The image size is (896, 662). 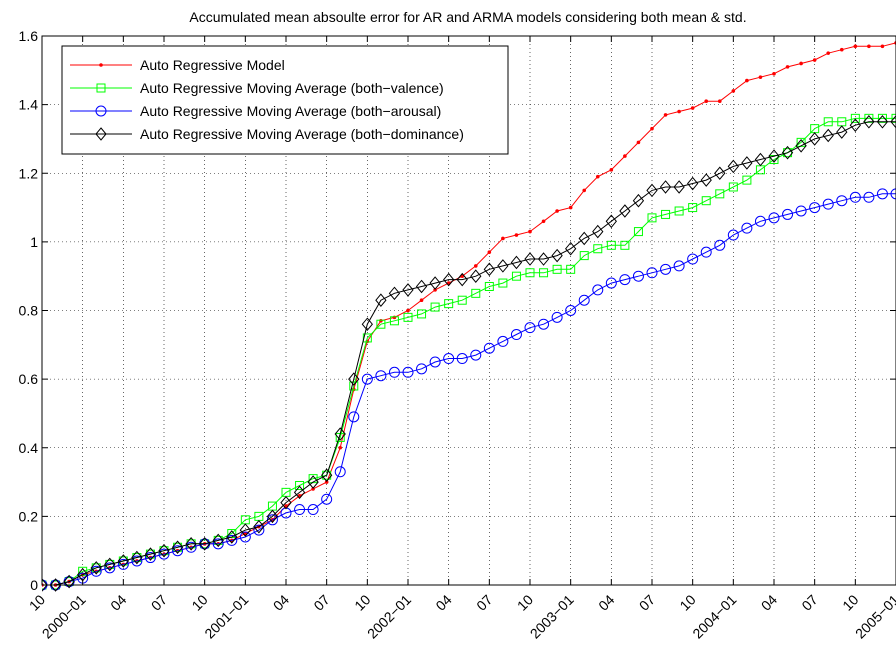 What do you see at coordinates (29, 311) in the screenshot?
I see `y-tick-label: 0.8` at bounding box center [29, 311].